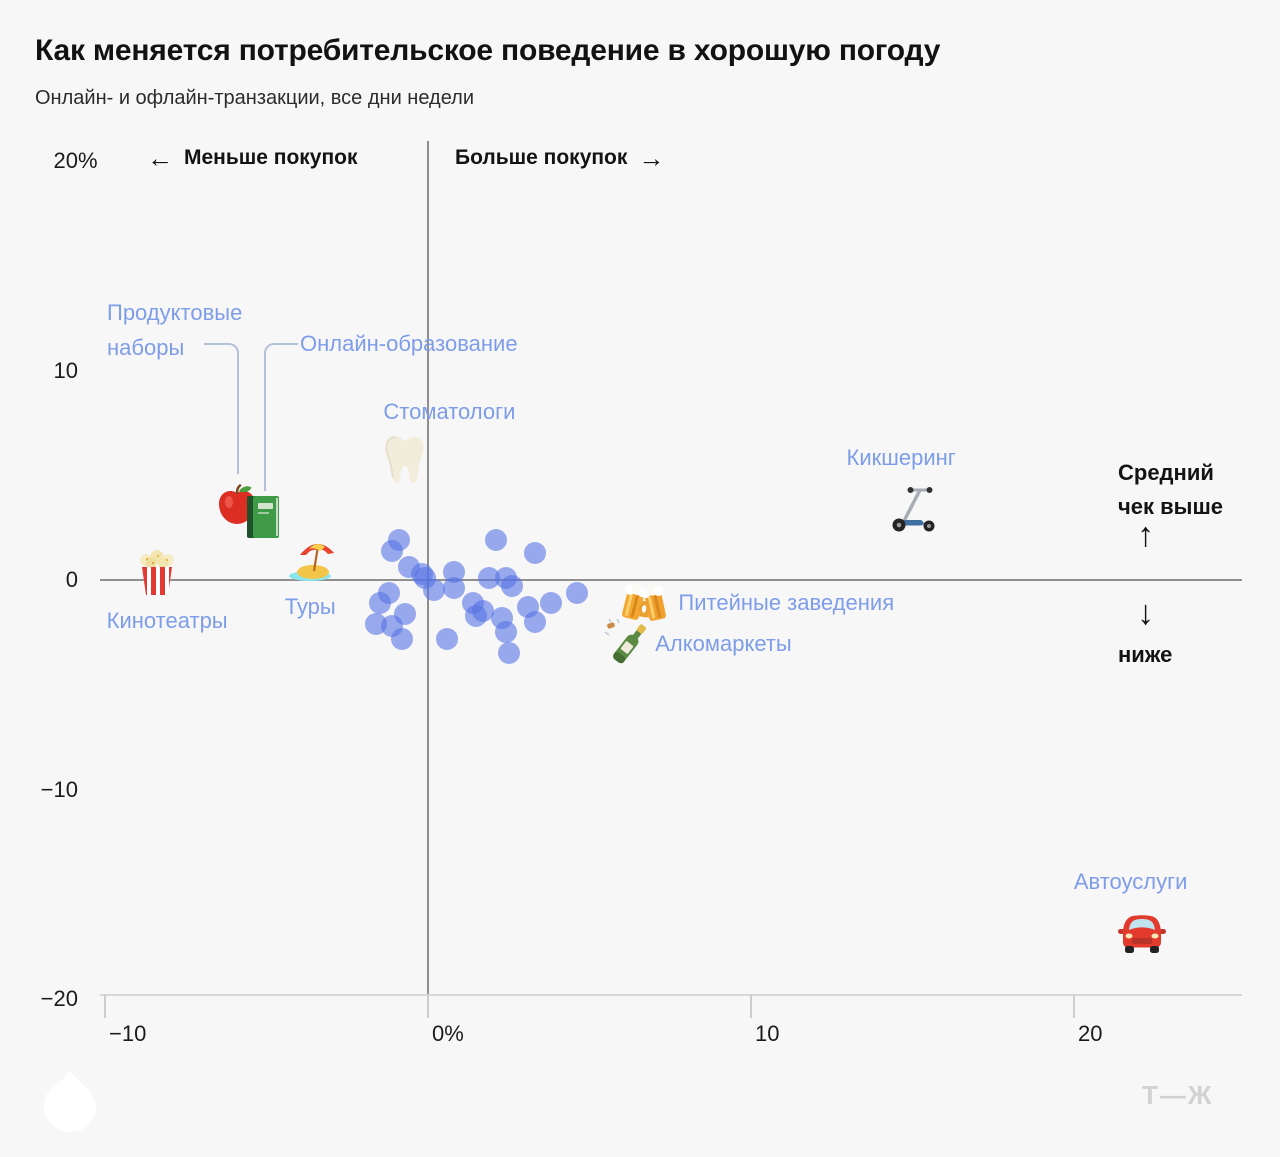  Describe the element at coordinates (786, 602) in the screenshot. I see `category-label: Питейные заведения` at that location.